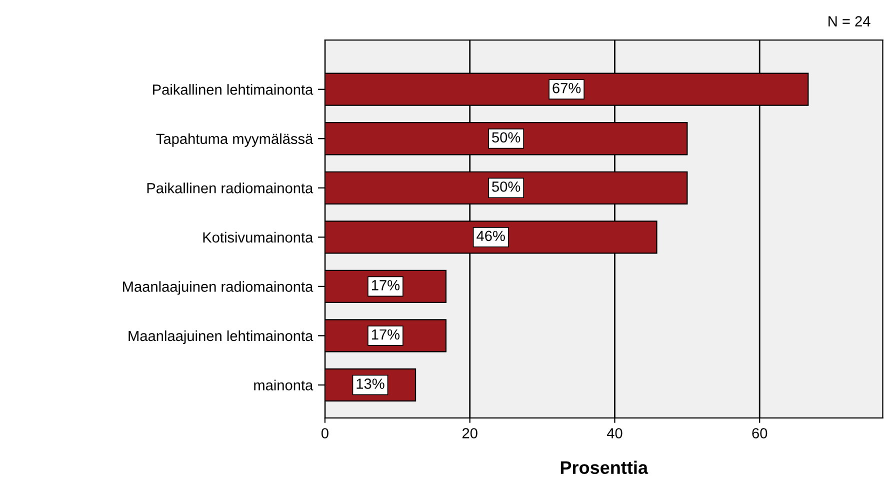  What do you see at coordinates (233, 89) in the screenshot?
I see `y-tick-label: Paikallinen lehtimainonta` at bounding box center [233, 89].